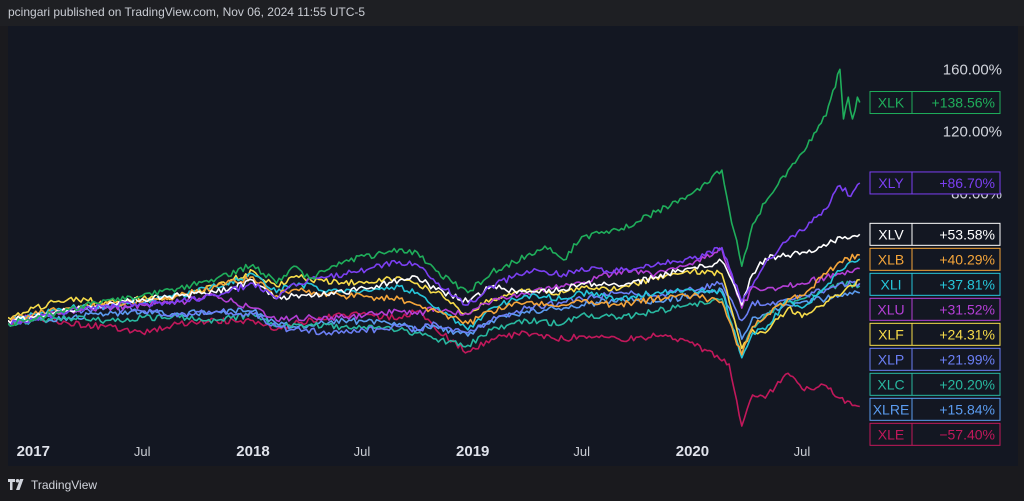  Describe the element at coordinates (967, 384) in the screenshot. I see `series-value-xlc: +20.20%` at that location.